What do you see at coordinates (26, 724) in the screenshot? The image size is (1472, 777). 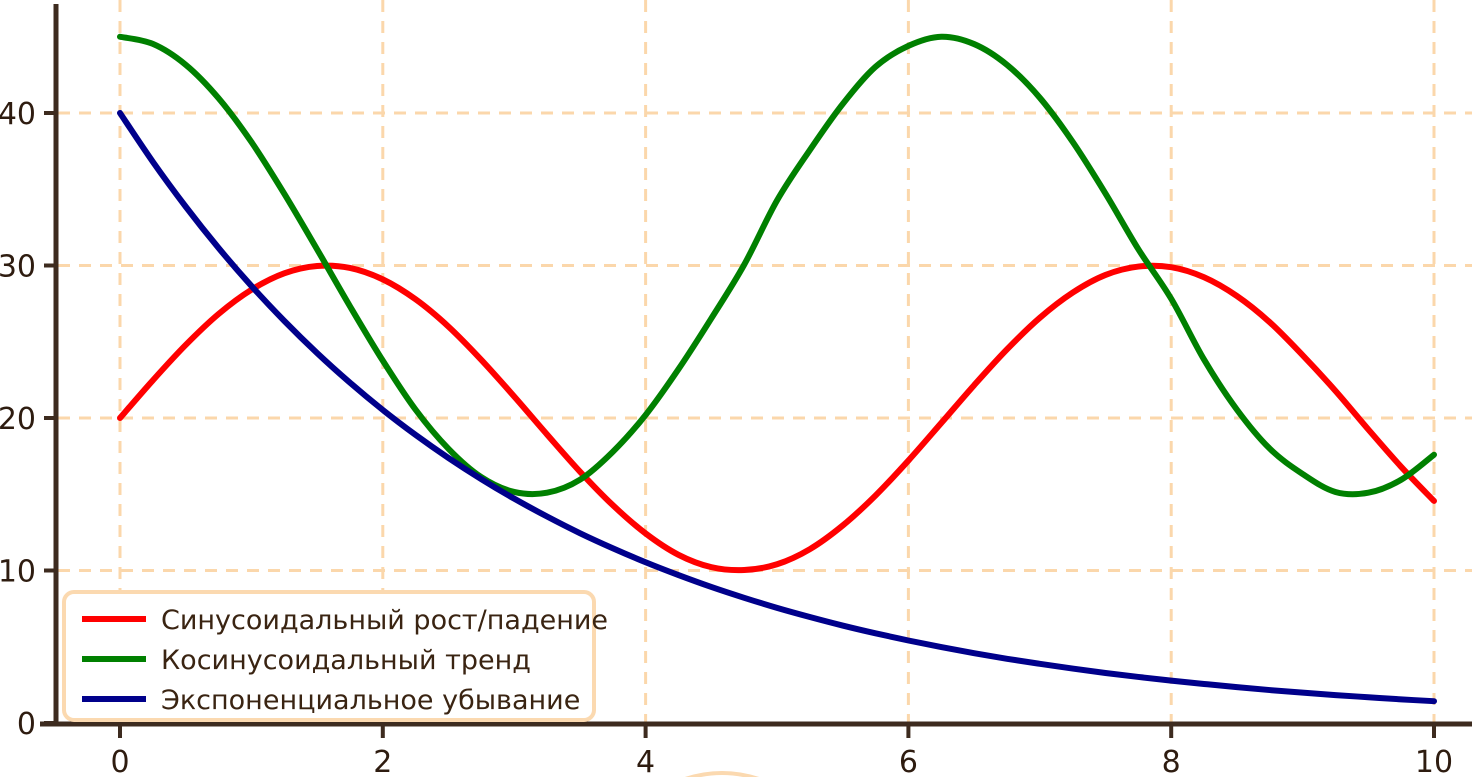 I see `y-tick-label-0: 0` at bounding box center [26, 724].